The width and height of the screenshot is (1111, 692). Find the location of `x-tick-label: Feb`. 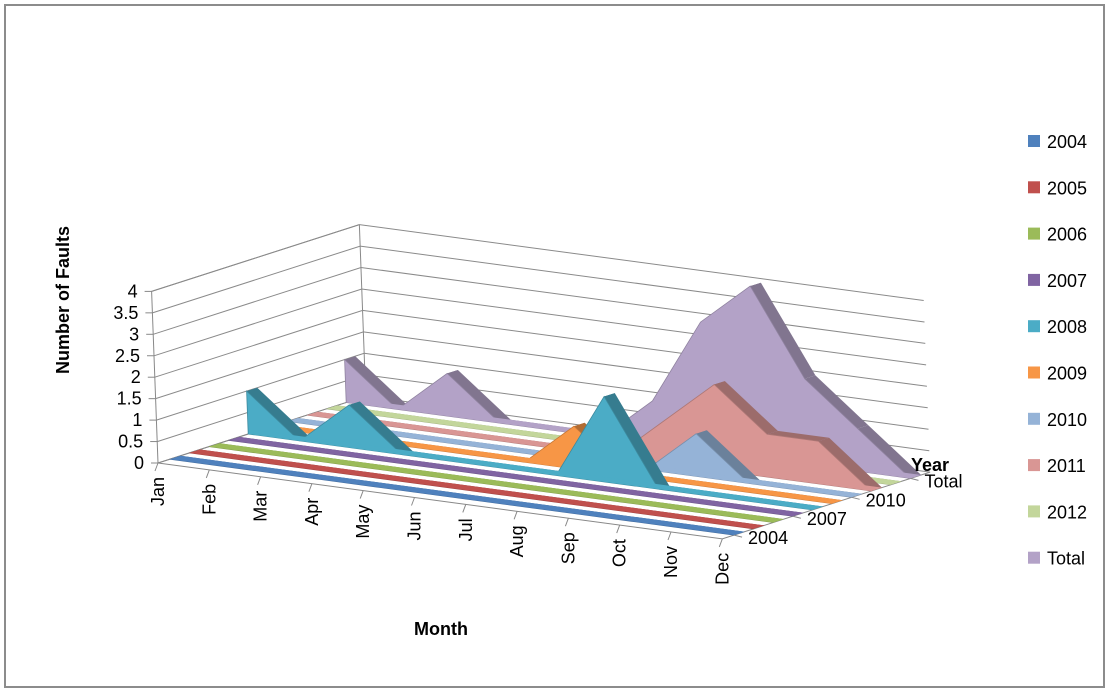

x-tick-label: Feb is located at coordinates (209, 499).